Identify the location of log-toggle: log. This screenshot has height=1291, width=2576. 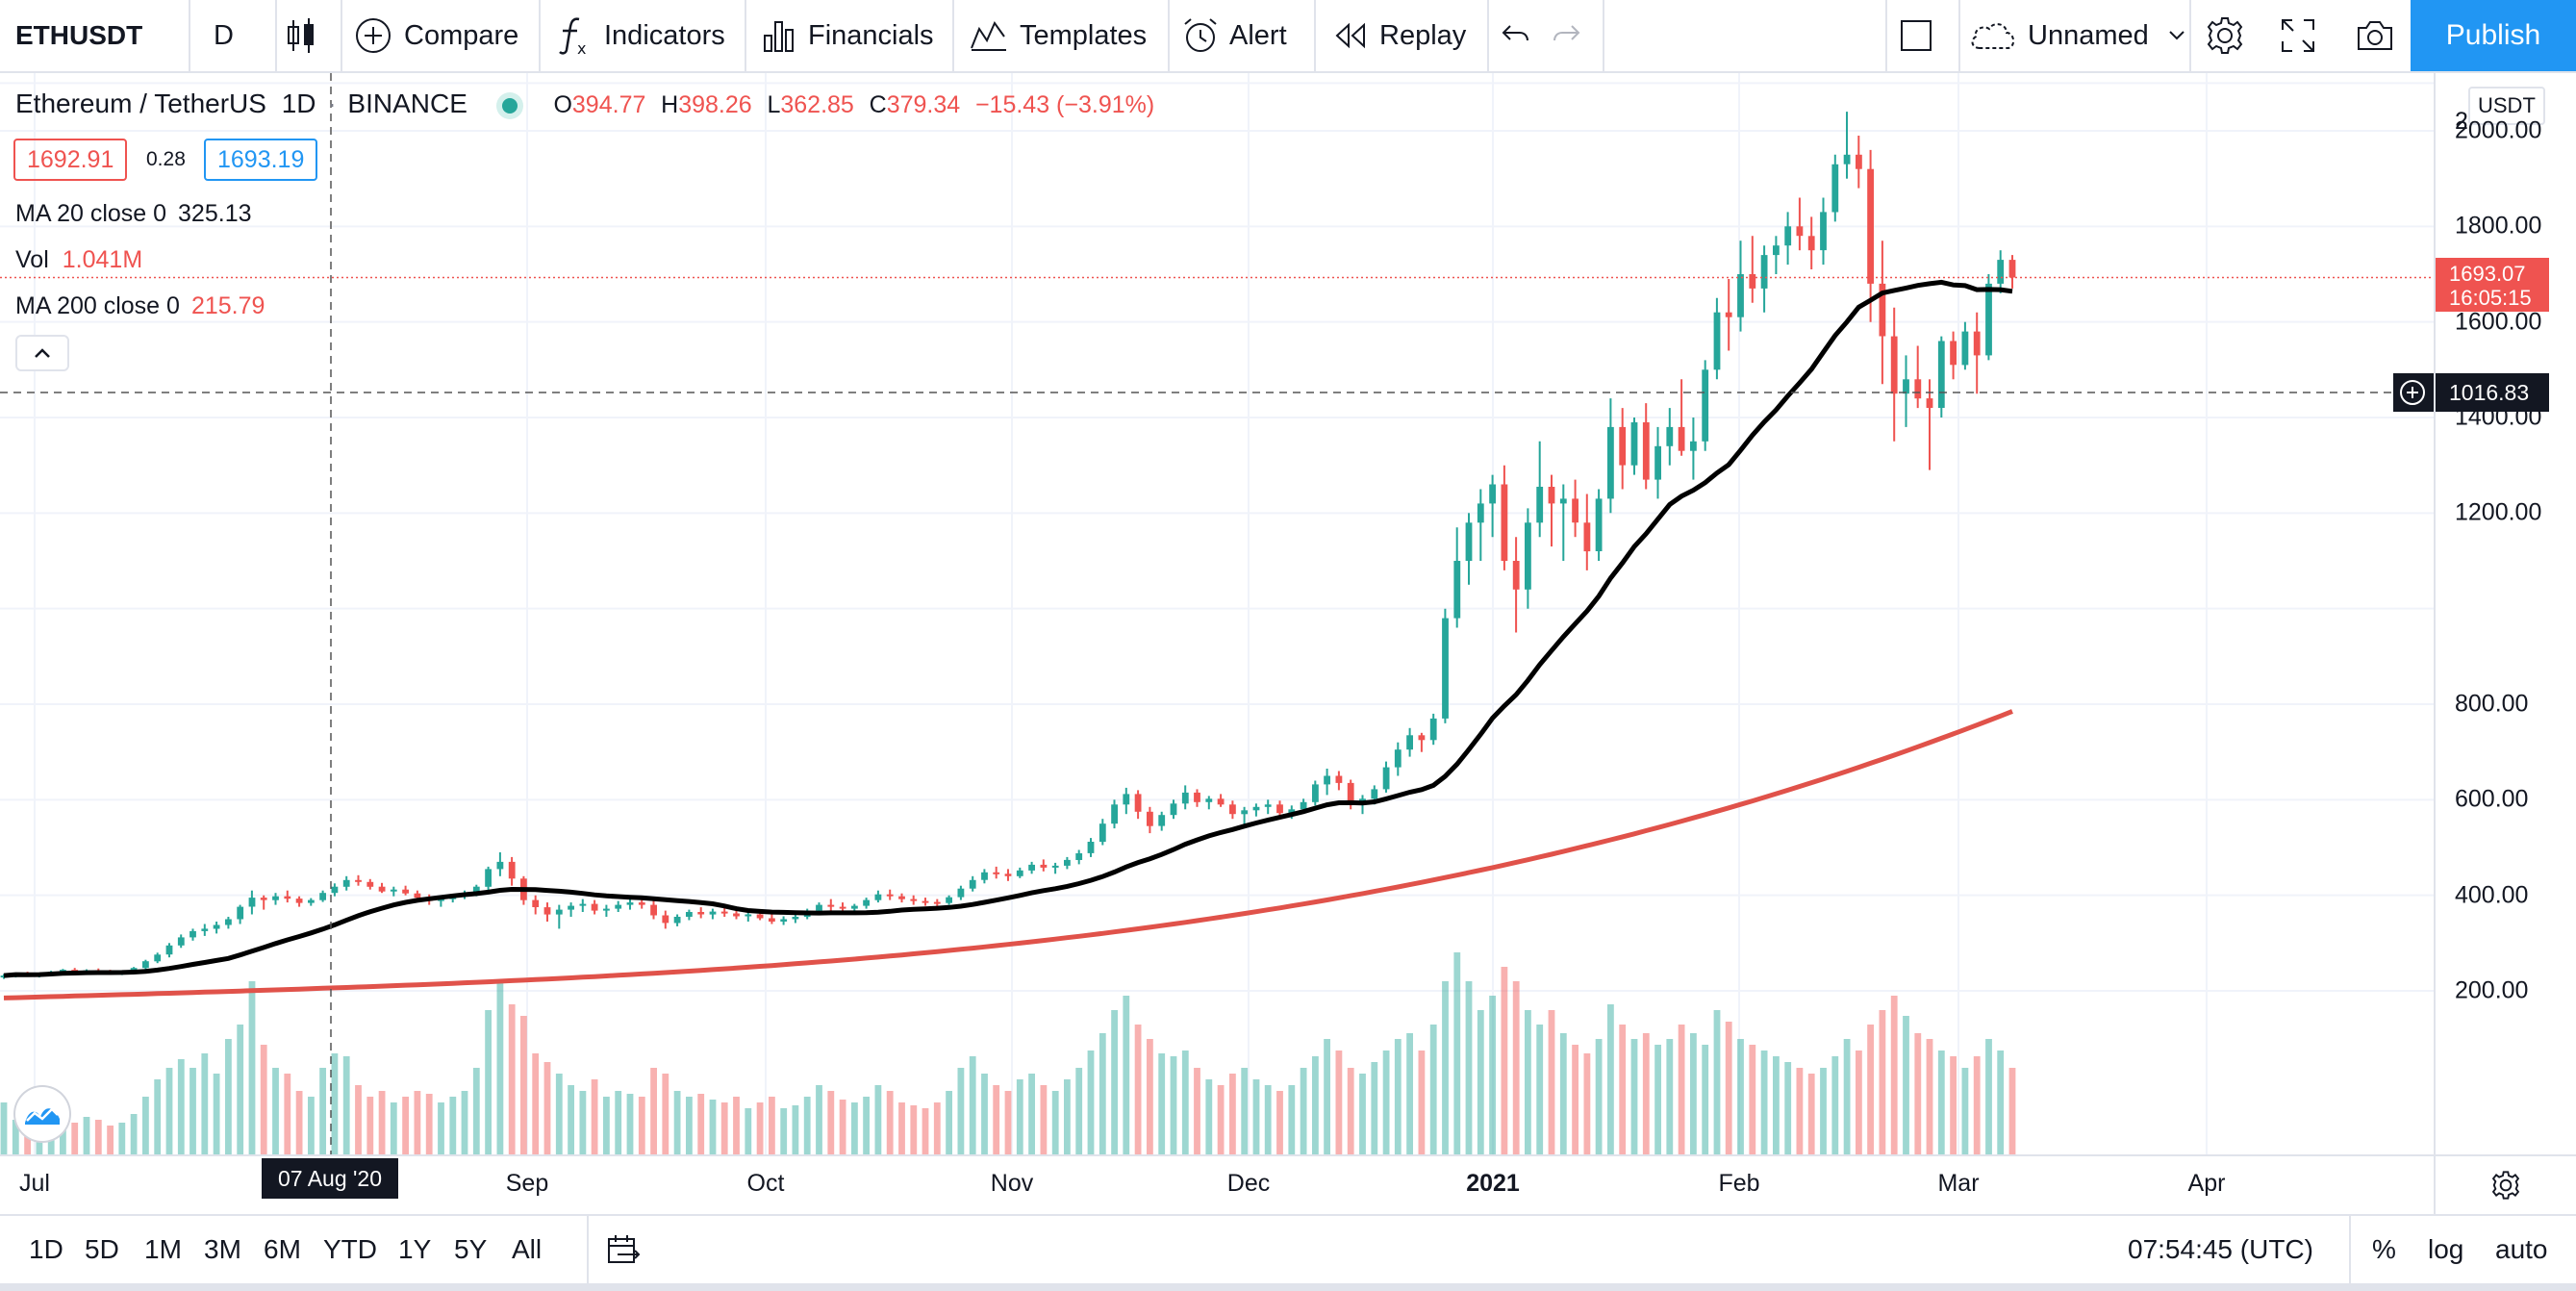
(2445, 1249).